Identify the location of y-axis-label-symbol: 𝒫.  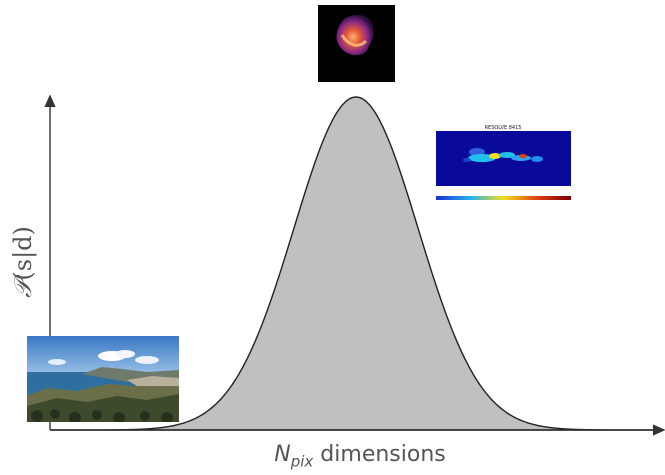
(23, 289).